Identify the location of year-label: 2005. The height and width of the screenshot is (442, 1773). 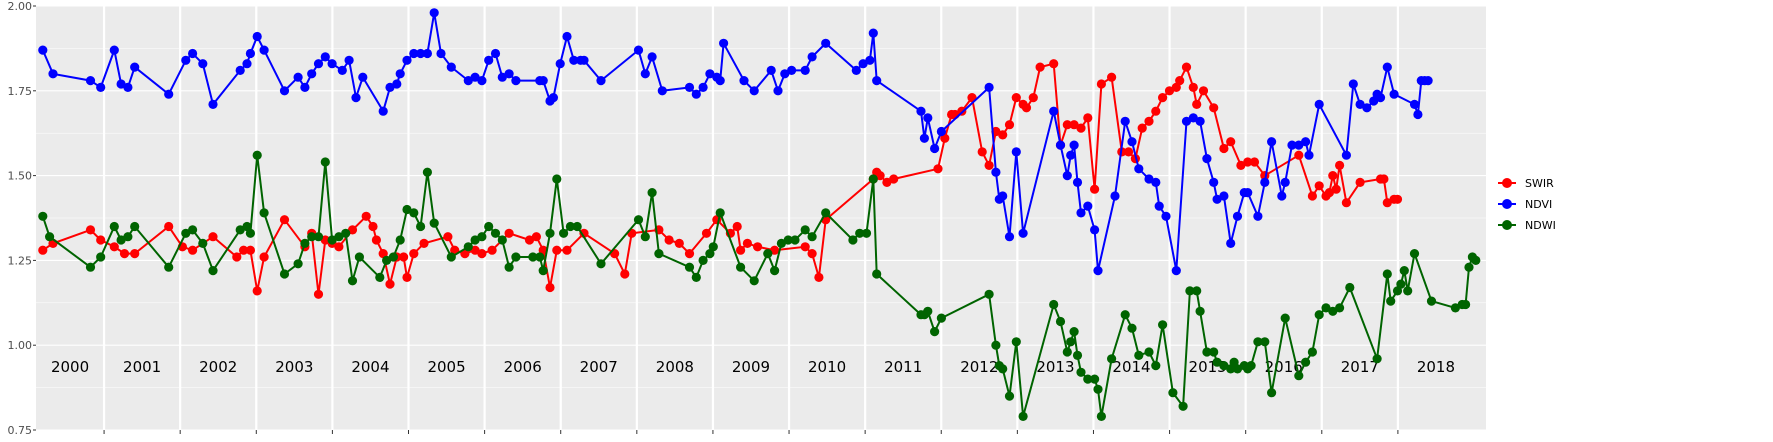
(446, 367).